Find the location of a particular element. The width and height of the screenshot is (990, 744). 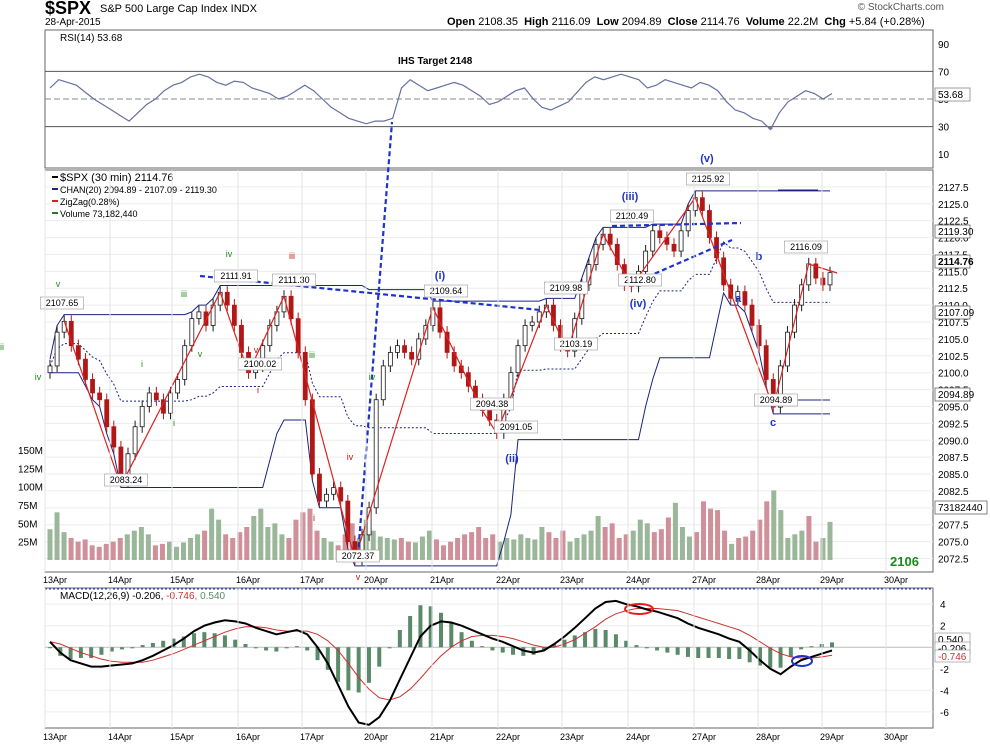

price-tick: 2095.0 is located at coordinates (953, 407).